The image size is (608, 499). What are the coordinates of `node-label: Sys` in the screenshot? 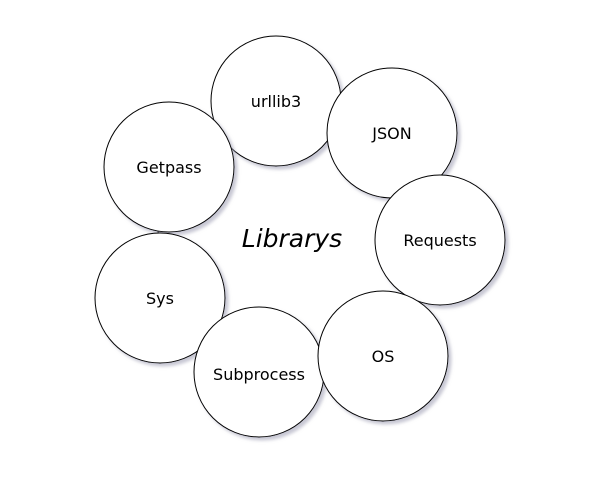 It's located at (160, 298).